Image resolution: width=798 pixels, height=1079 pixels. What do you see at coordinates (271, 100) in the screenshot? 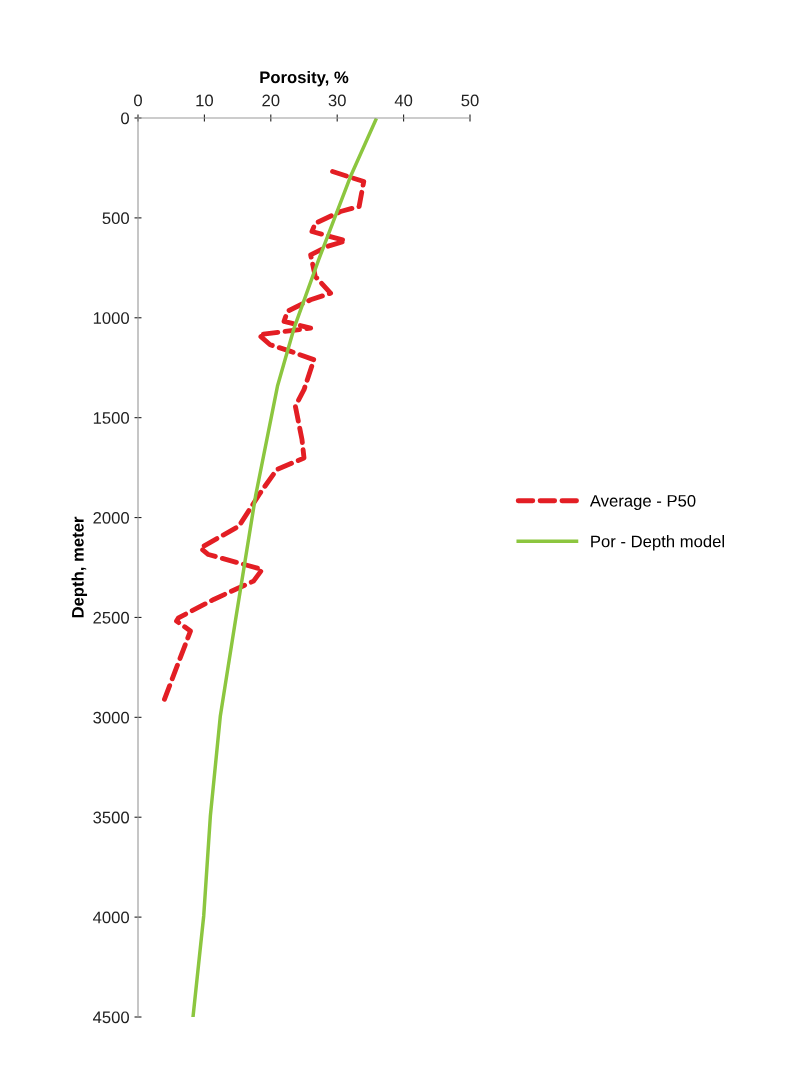
I see `x-tick-label: 20` at bounding box center [271, 100].